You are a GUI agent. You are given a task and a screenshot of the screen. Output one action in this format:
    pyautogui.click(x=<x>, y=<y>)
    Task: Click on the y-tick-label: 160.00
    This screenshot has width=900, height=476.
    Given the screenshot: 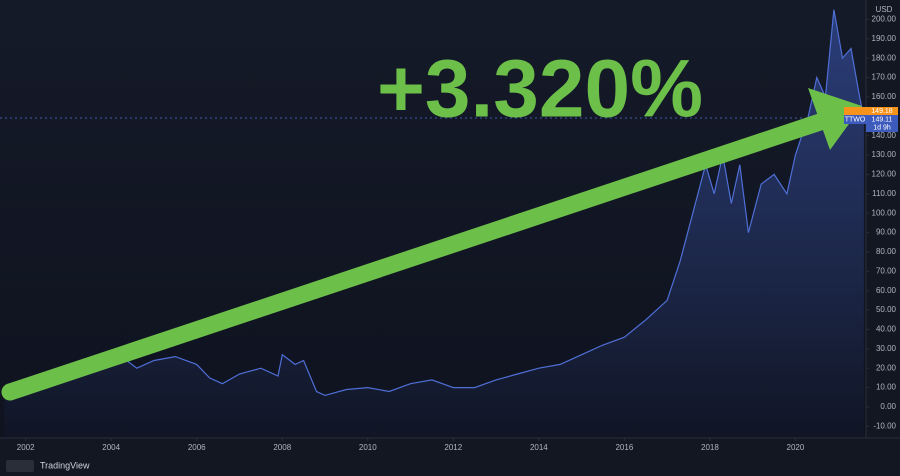 What is the action you would take?
    pyautogui.click(x=884, y=96)
    